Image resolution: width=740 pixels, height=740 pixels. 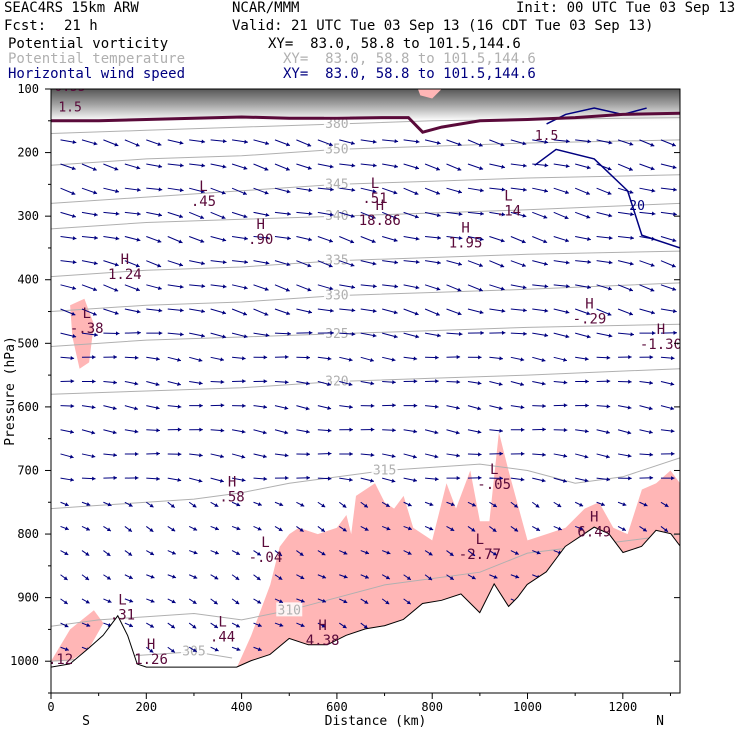 What do you see at coordinates (480, 555) in the screenshot?
I see `extremum-value: -2.77` at bounding box center [480, 555].